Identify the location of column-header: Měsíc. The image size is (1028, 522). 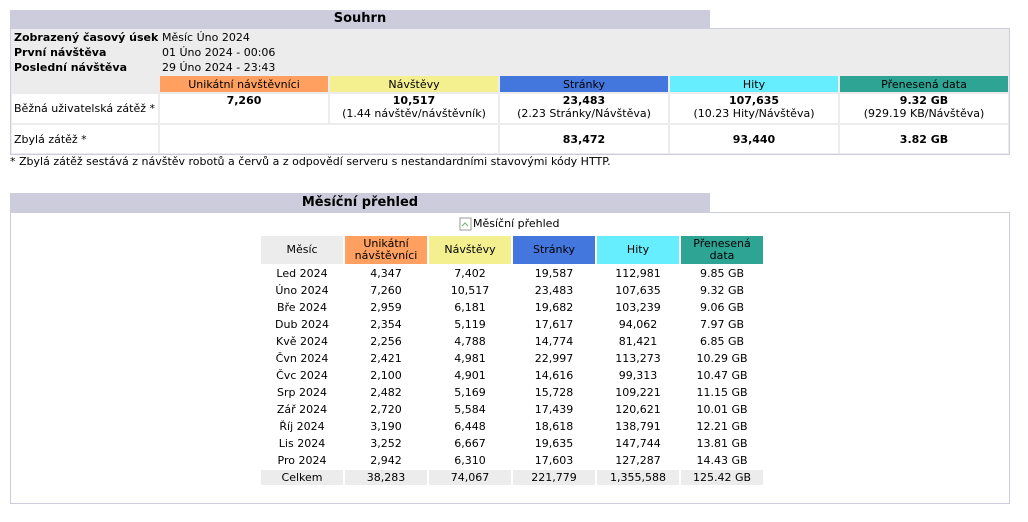
(302, 250).